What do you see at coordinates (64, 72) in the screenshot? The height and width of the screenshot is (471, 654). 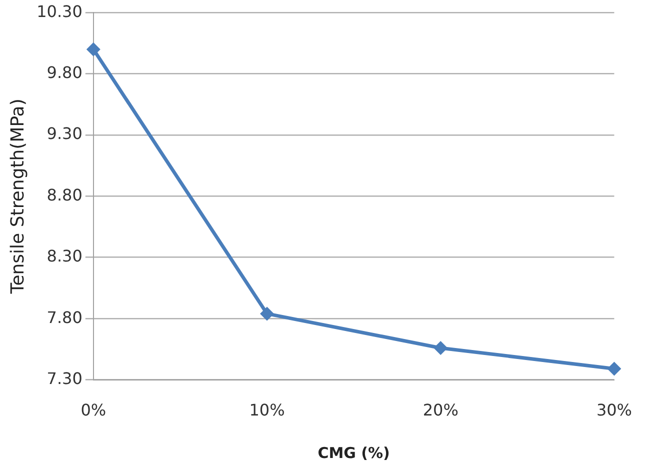 I see `y-tick-label: 9.80` at bounding box center [64, 72].